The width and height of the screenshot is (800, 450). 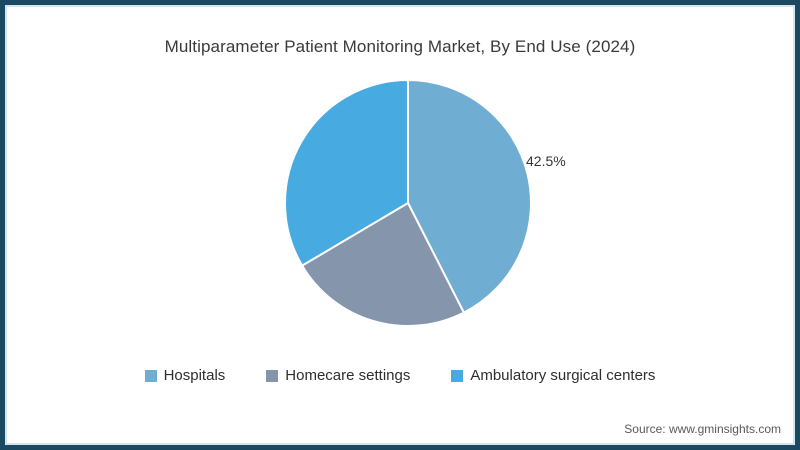 I want to click on legend-item-homecare-settings: Homecare settings, so click(x=338, y=375).